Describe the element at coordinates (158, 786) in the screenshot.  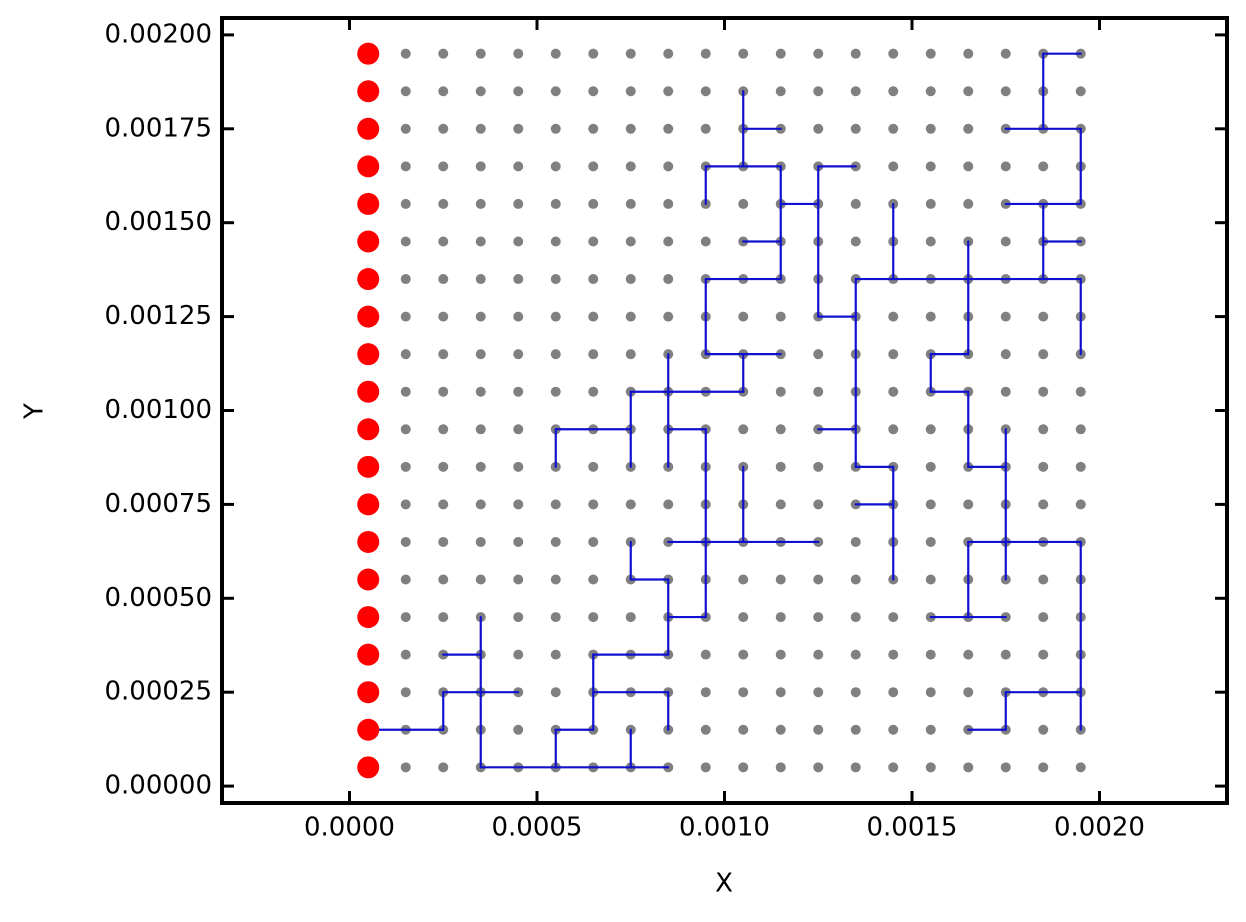
I see `y-tick-label: 0.00000` at that location.